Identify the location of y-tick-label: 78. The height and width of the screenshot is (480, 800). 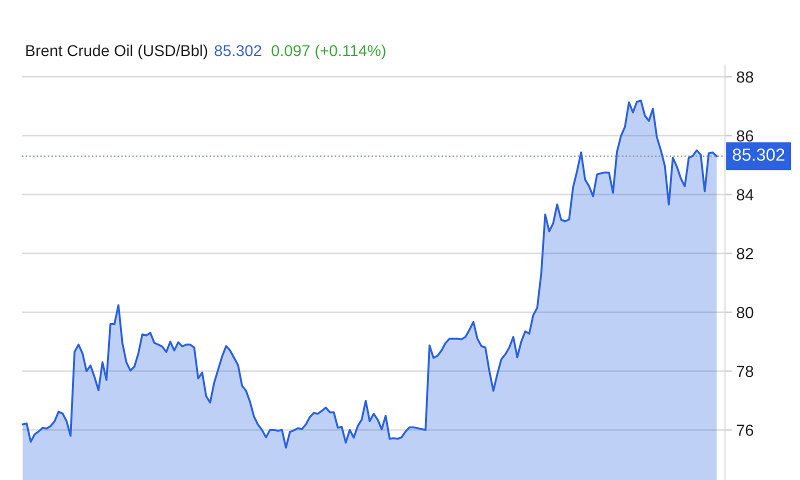
(745, 372).